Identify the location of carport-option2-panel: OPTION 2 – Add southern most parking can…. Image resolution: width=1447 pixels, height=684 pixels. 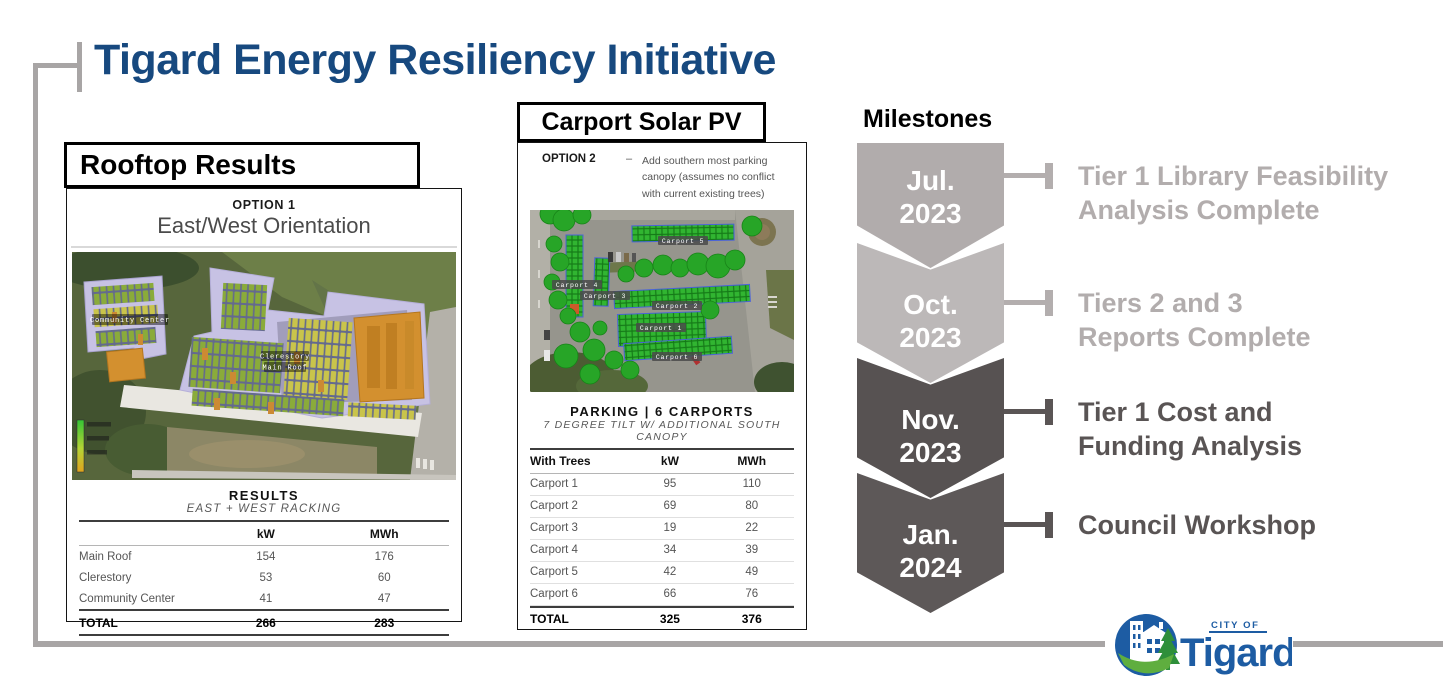
(662, 386).